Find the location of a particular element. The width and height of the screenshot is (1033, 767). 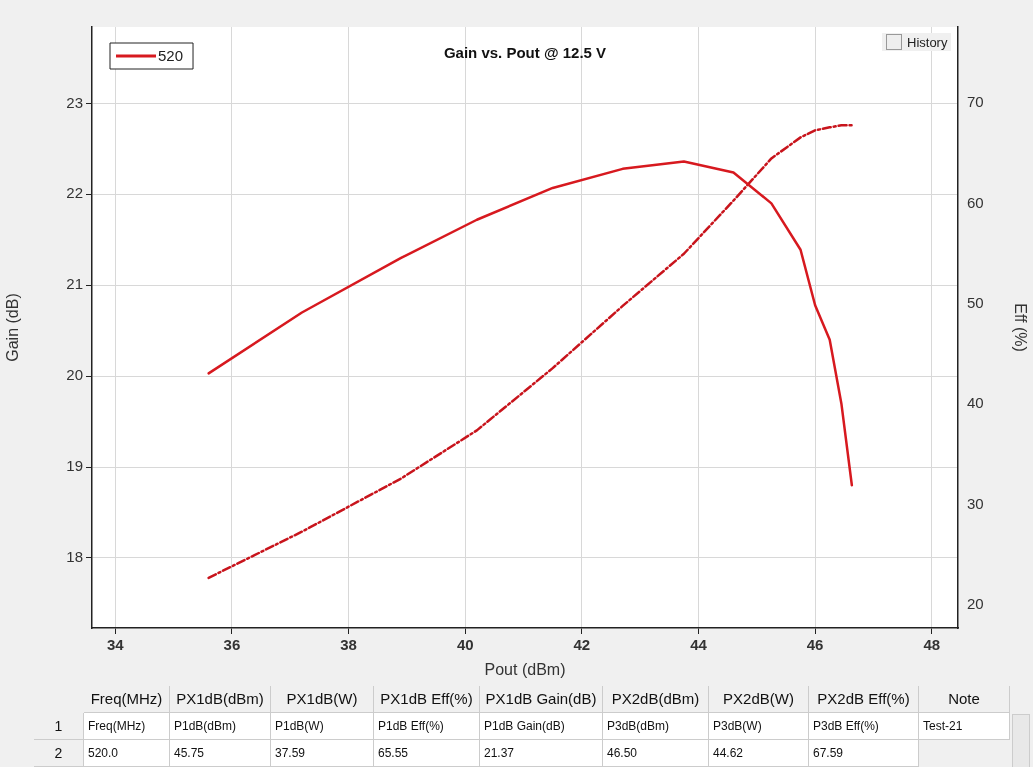

annotation: History is located at coordinates (927, 42).